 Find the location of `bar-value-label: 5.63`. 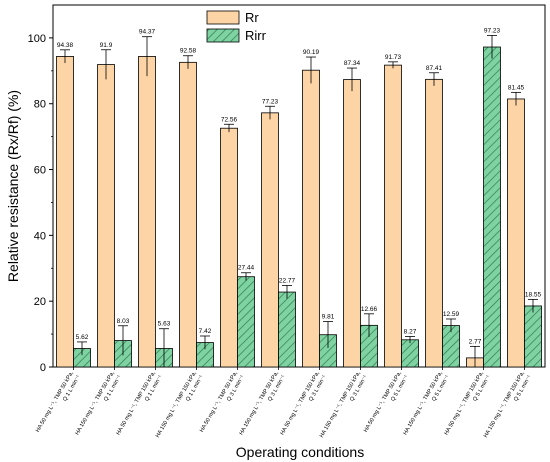

bar-value-label: 5.63 is located at coordinates (164, 324).